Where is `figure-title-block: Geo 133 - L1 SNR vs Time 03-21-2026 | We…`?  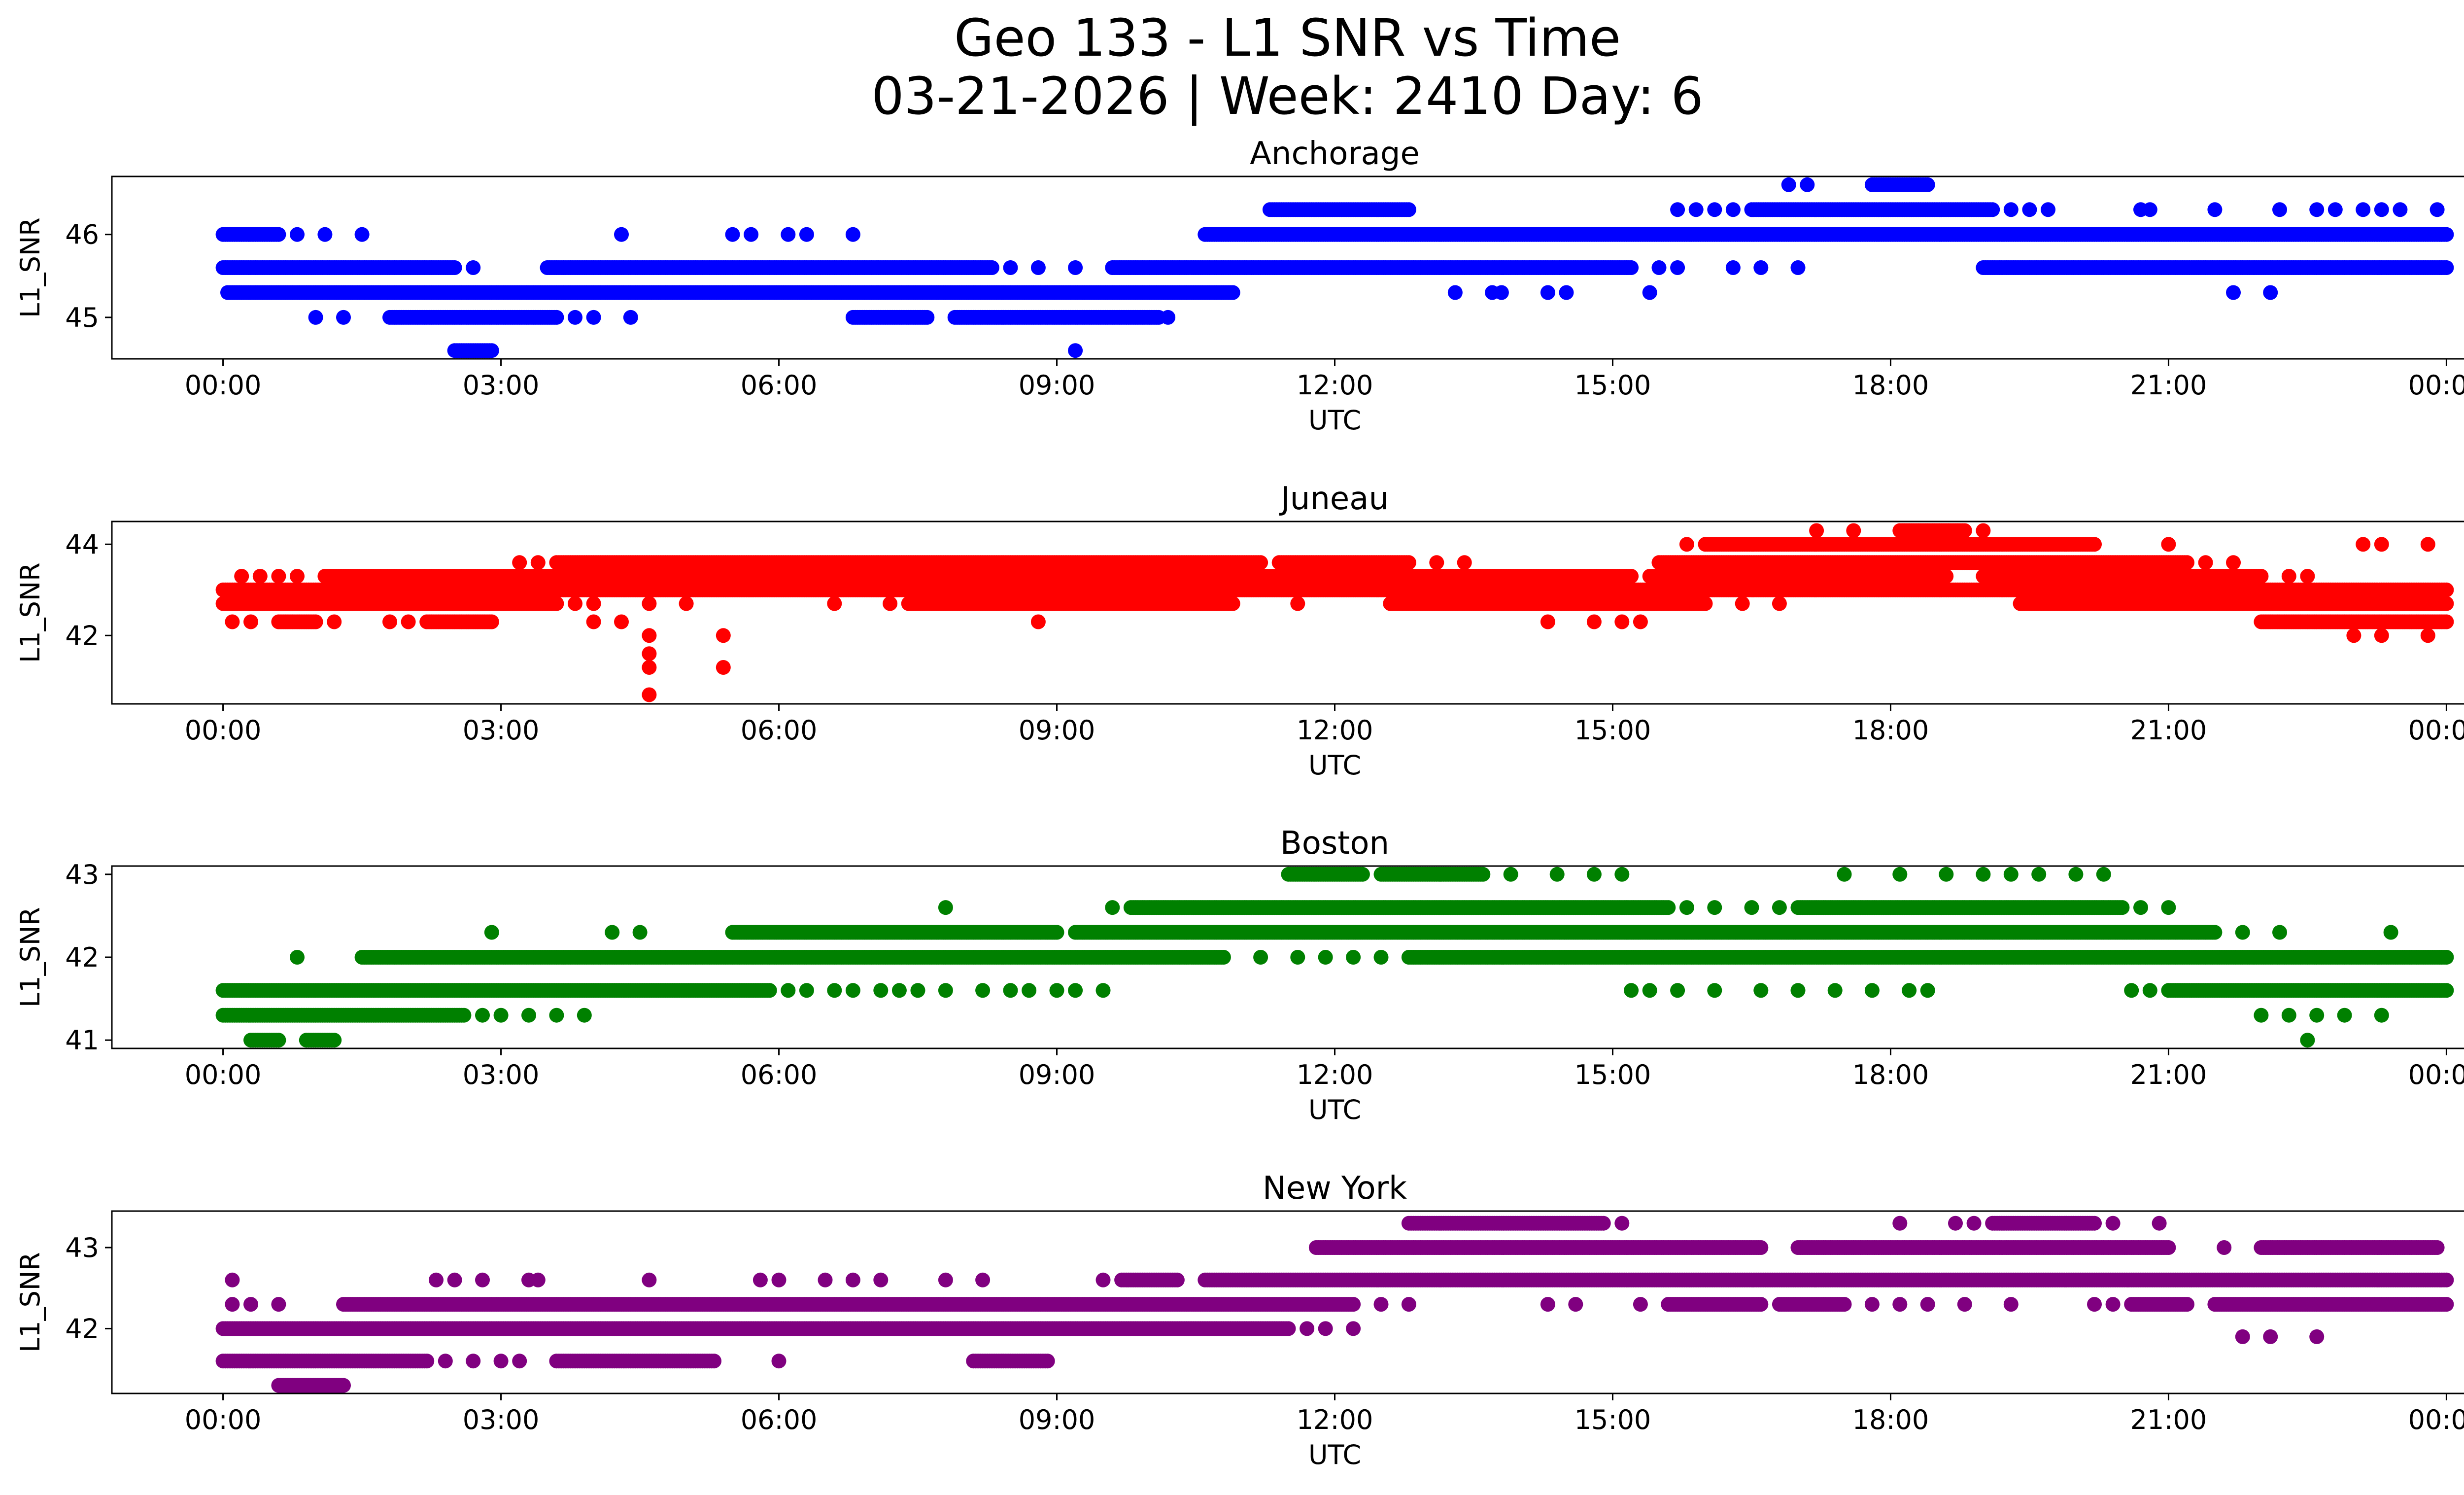
figure-title-block: Geo 133 - L1 SNR vs Time 03-21-2026 | We… is located at coordinates (1232, 67).